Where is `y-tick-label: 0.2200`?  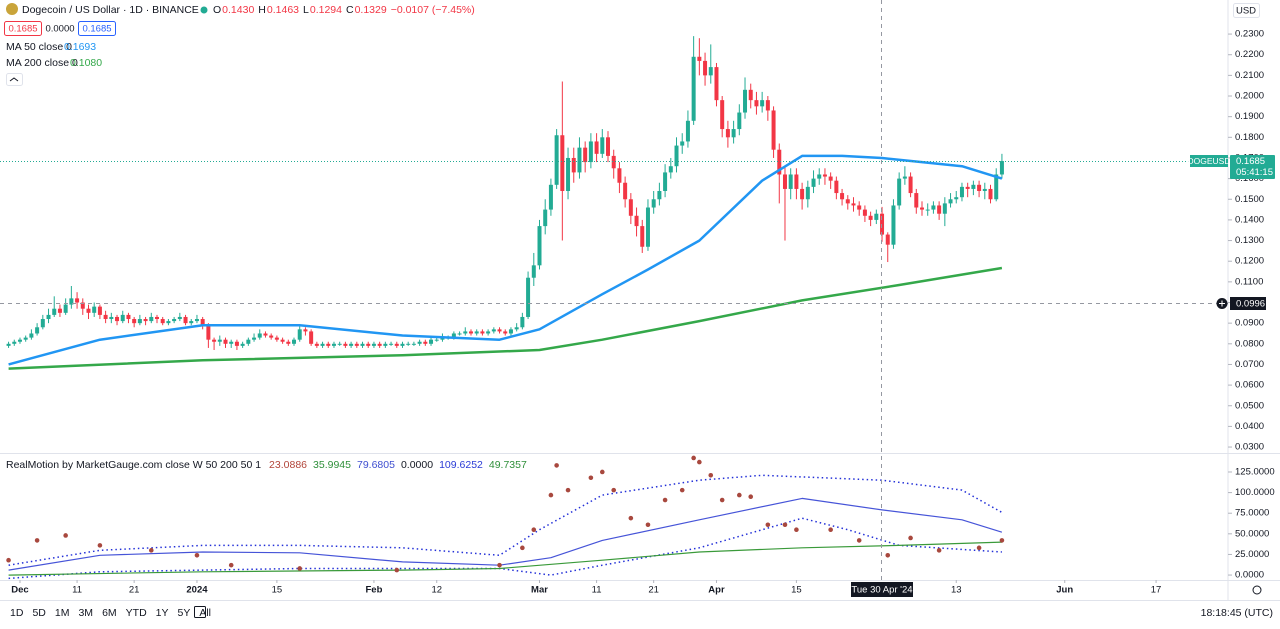
y-tick-label: 0.2200 is located at coordinates (1249, 54).